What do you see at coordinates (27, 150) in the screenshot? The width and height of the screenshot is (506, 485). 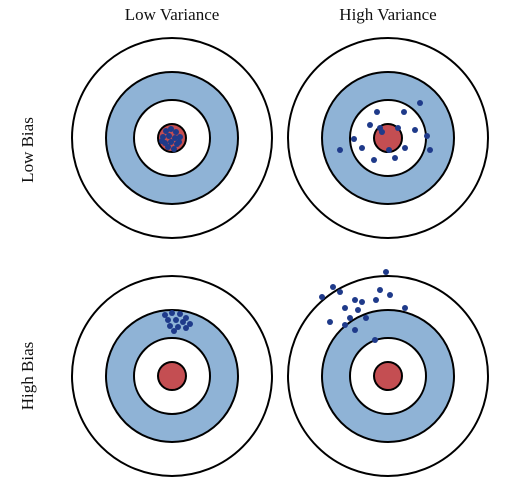 I see `row-label: Low Bias` at bounding box center [27, 150].